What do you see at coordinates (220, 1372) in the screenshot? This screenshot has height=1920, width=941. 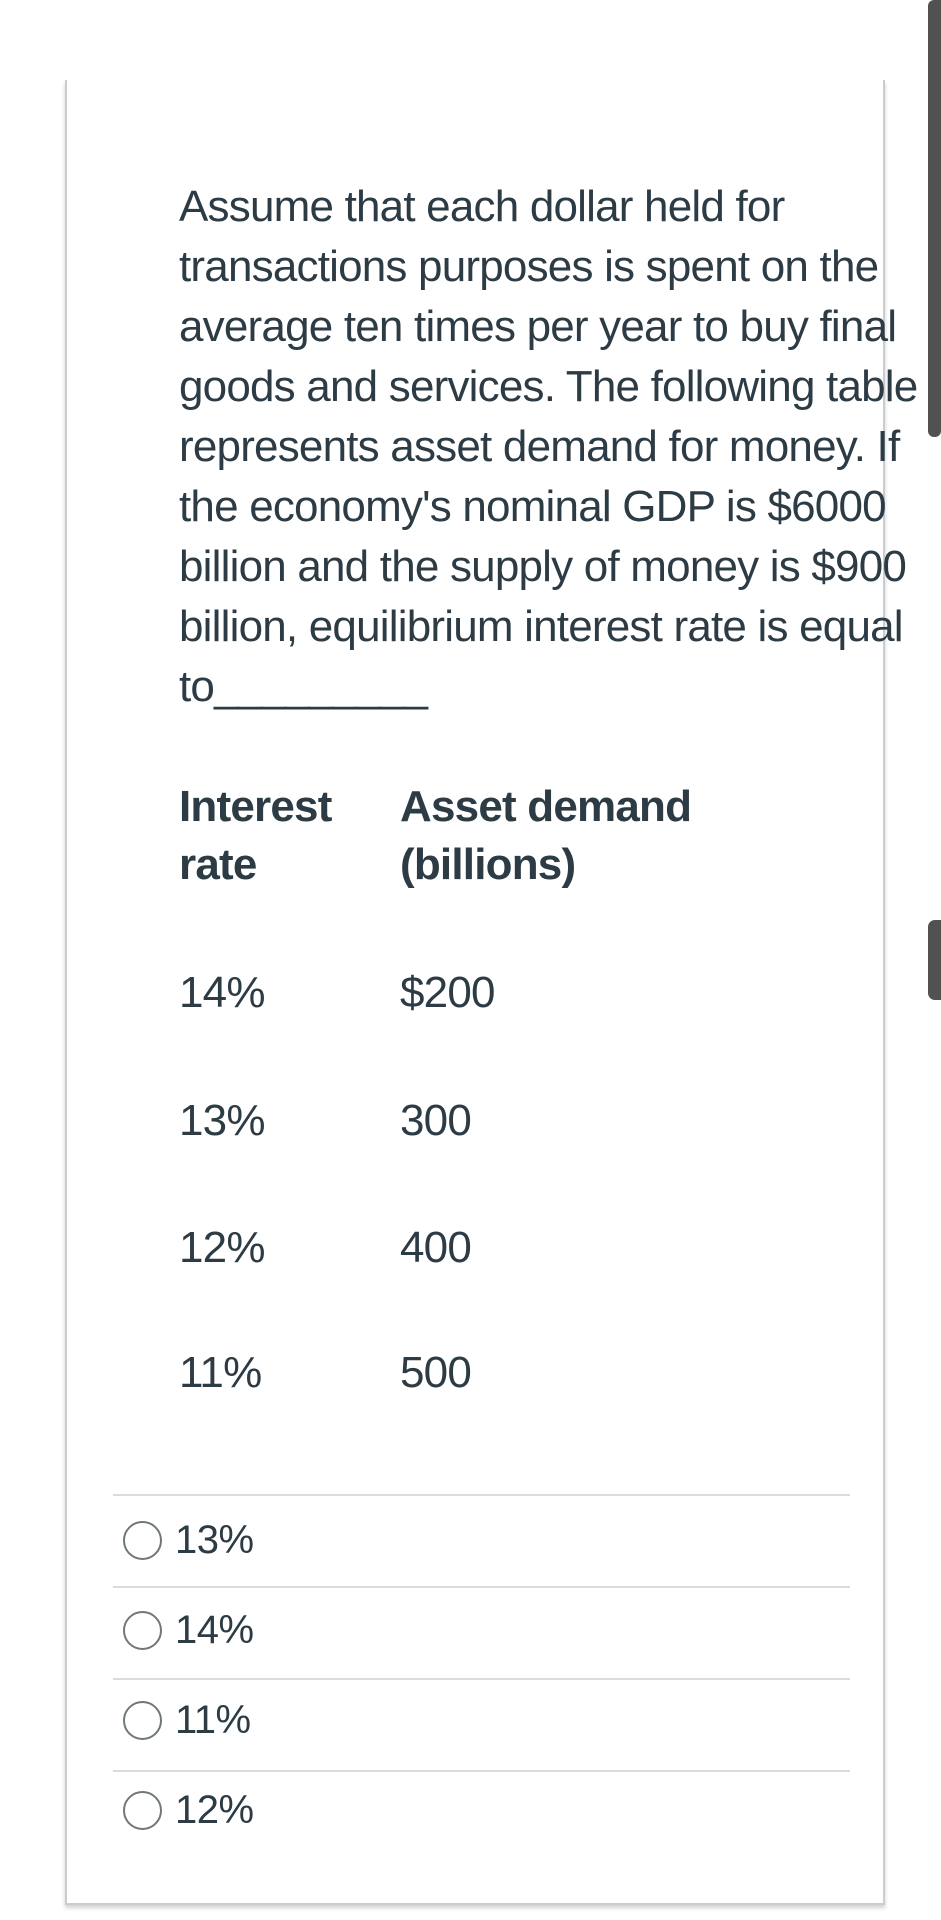 I see `table-cell-rate: 11%` at bounding box center [220, 1372].